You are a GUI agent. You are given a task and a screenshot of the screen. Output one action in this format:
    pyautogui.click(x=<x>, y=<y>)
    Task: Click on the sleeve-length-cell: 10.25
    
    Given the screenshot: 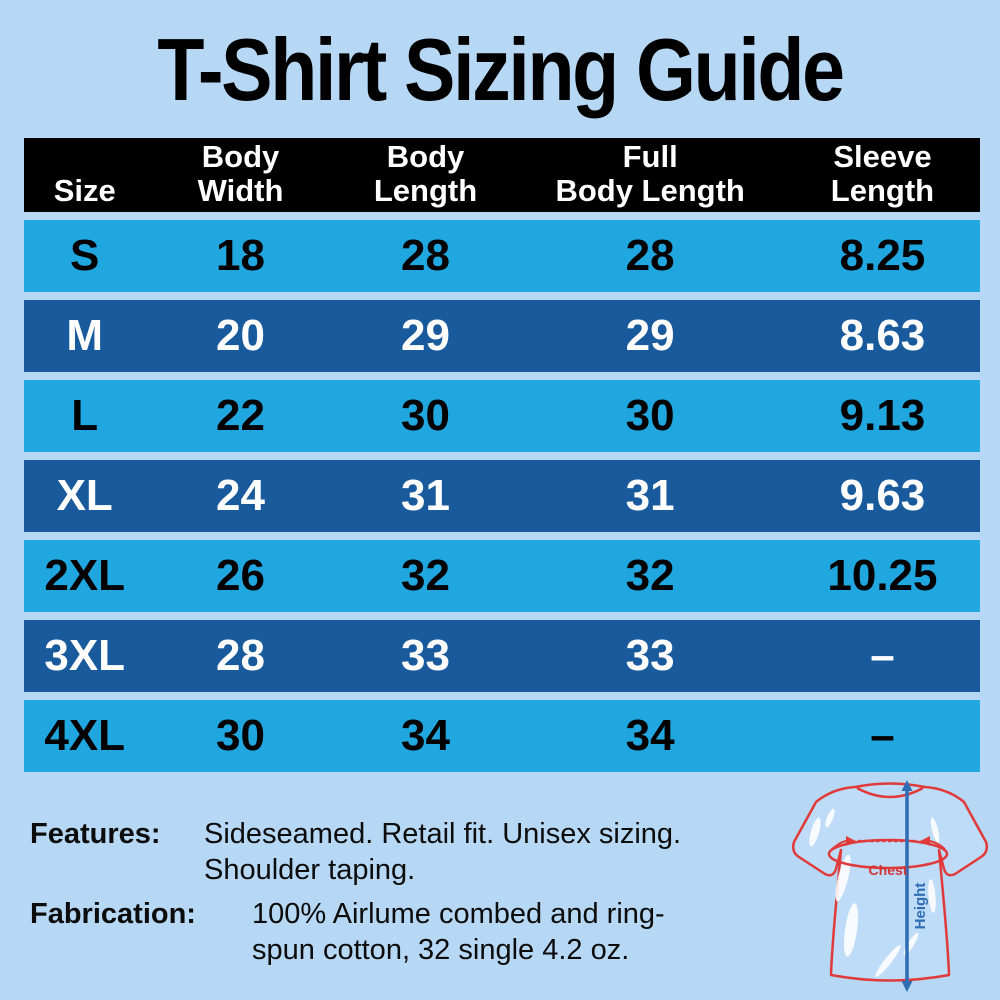 What is the action you would take?
    pyautogui.click(x=882, y=575)
    